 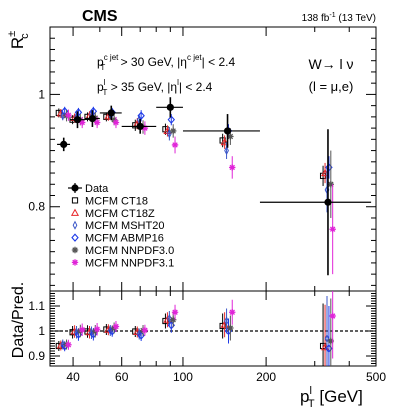 What do you see at coordinates (331, 86) in the screenshot?
I see `lepton-flavour-label: (l = μ,e)` at bounding box center [331, 86].